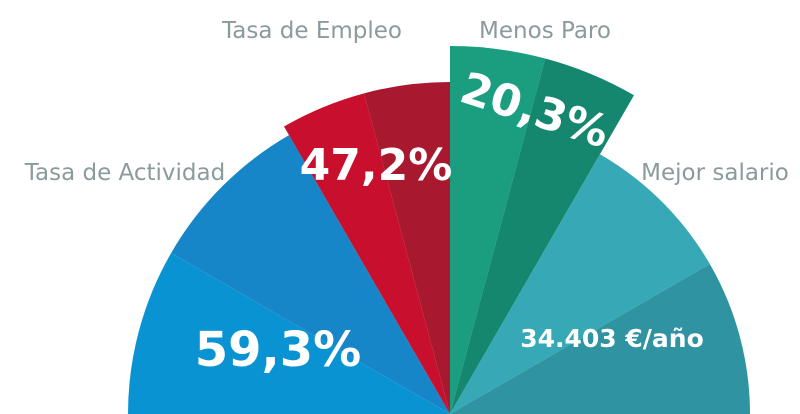 The height and width of the screenshot is (414, 800). What do you see at coordinates (124, 173) in the screenshot?
I see `segment-label: Tasa de Actividad` at bounding box center [124, 173].